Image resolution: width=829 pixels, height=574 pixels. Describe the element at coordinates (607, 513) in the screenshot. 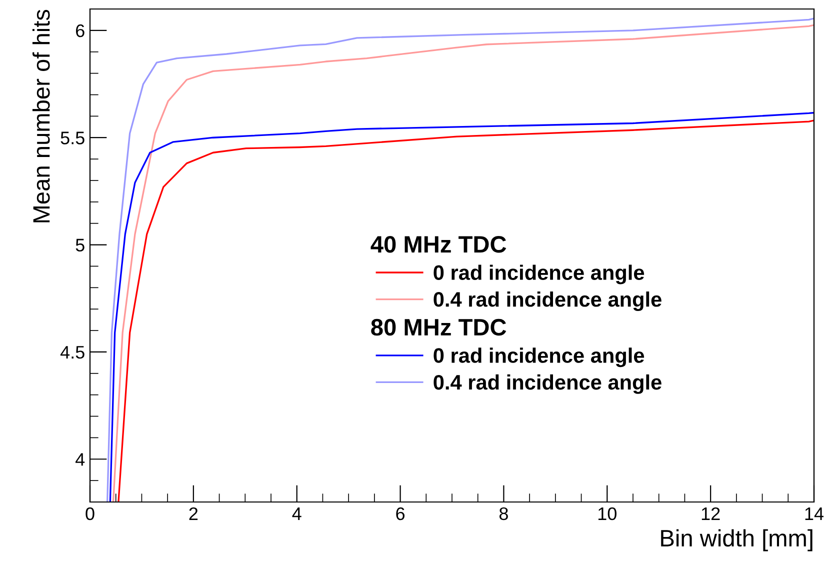

I see `x-tick-label: 10` at that location.